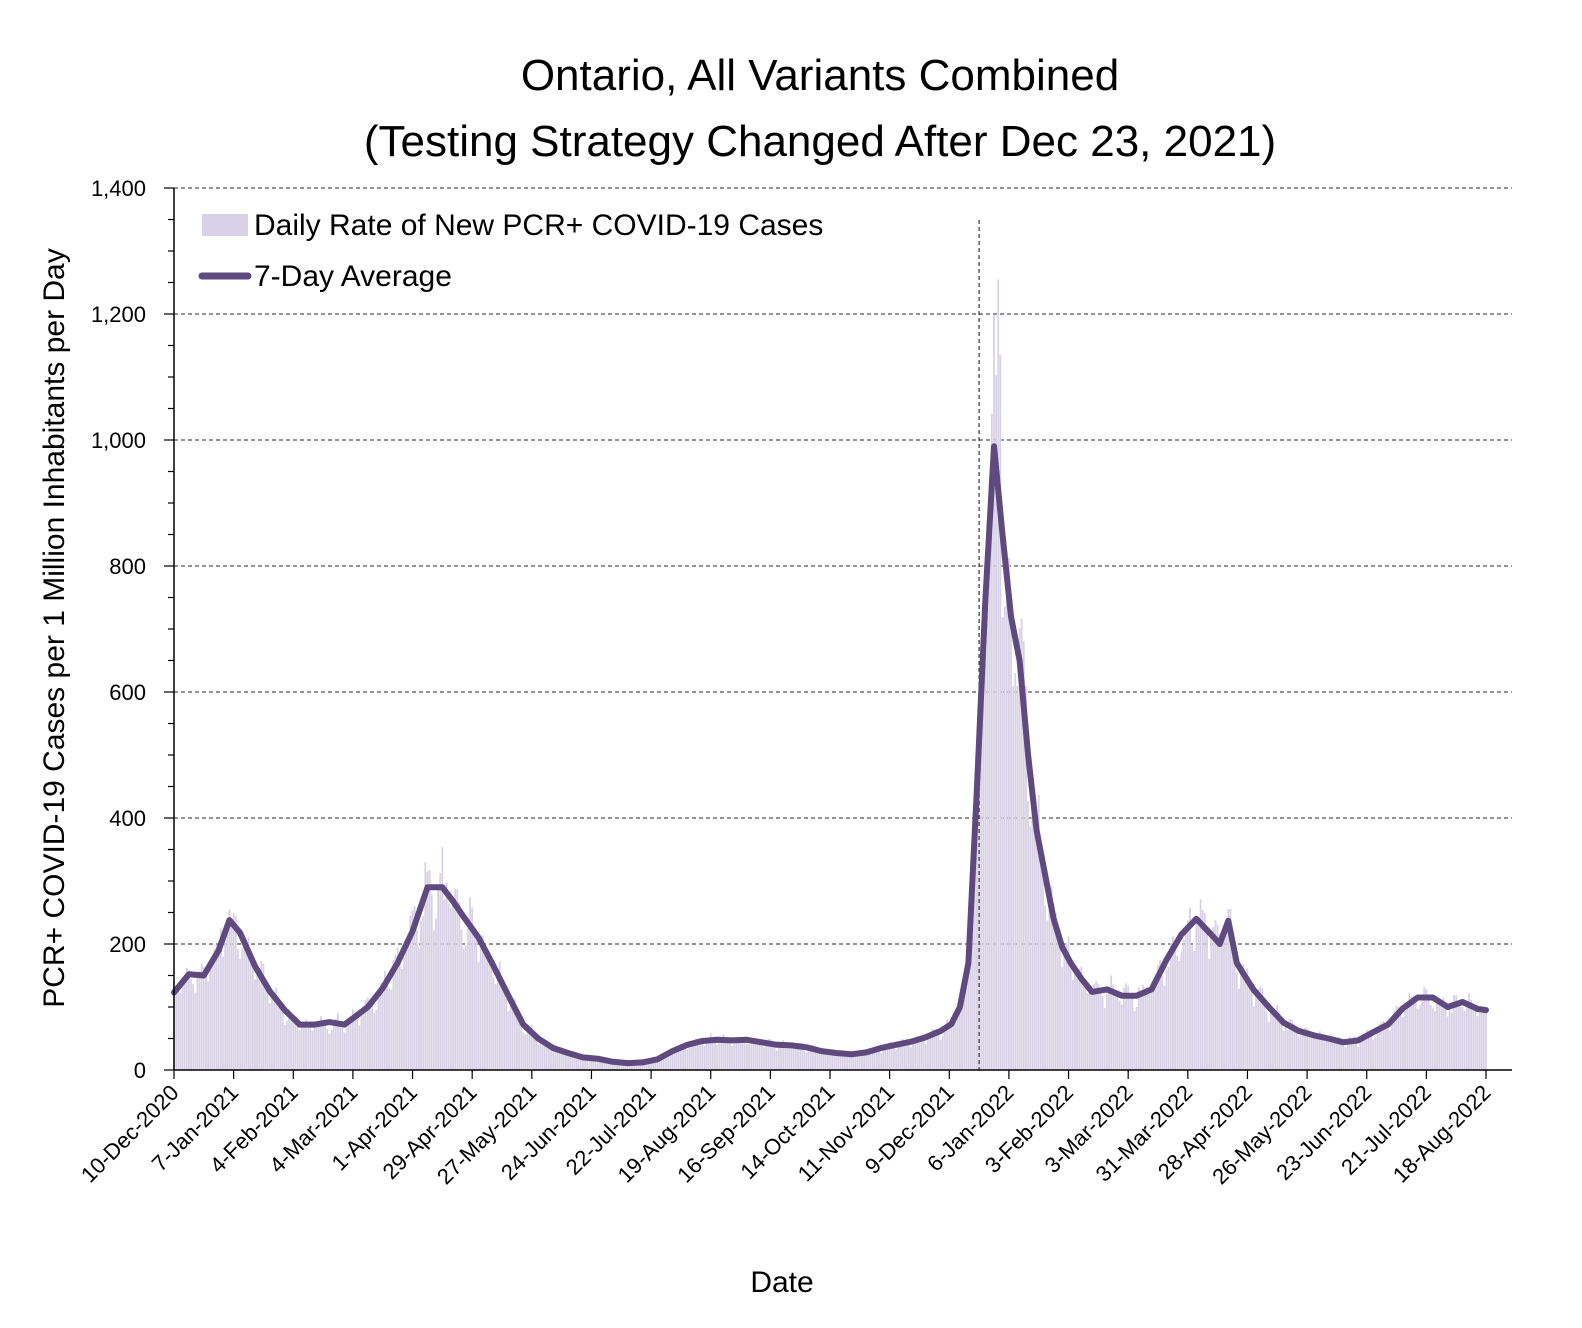  Describe the element at coordinates (781, 1282) in the screenshot. I see `x-axis-label: Date` at that location.